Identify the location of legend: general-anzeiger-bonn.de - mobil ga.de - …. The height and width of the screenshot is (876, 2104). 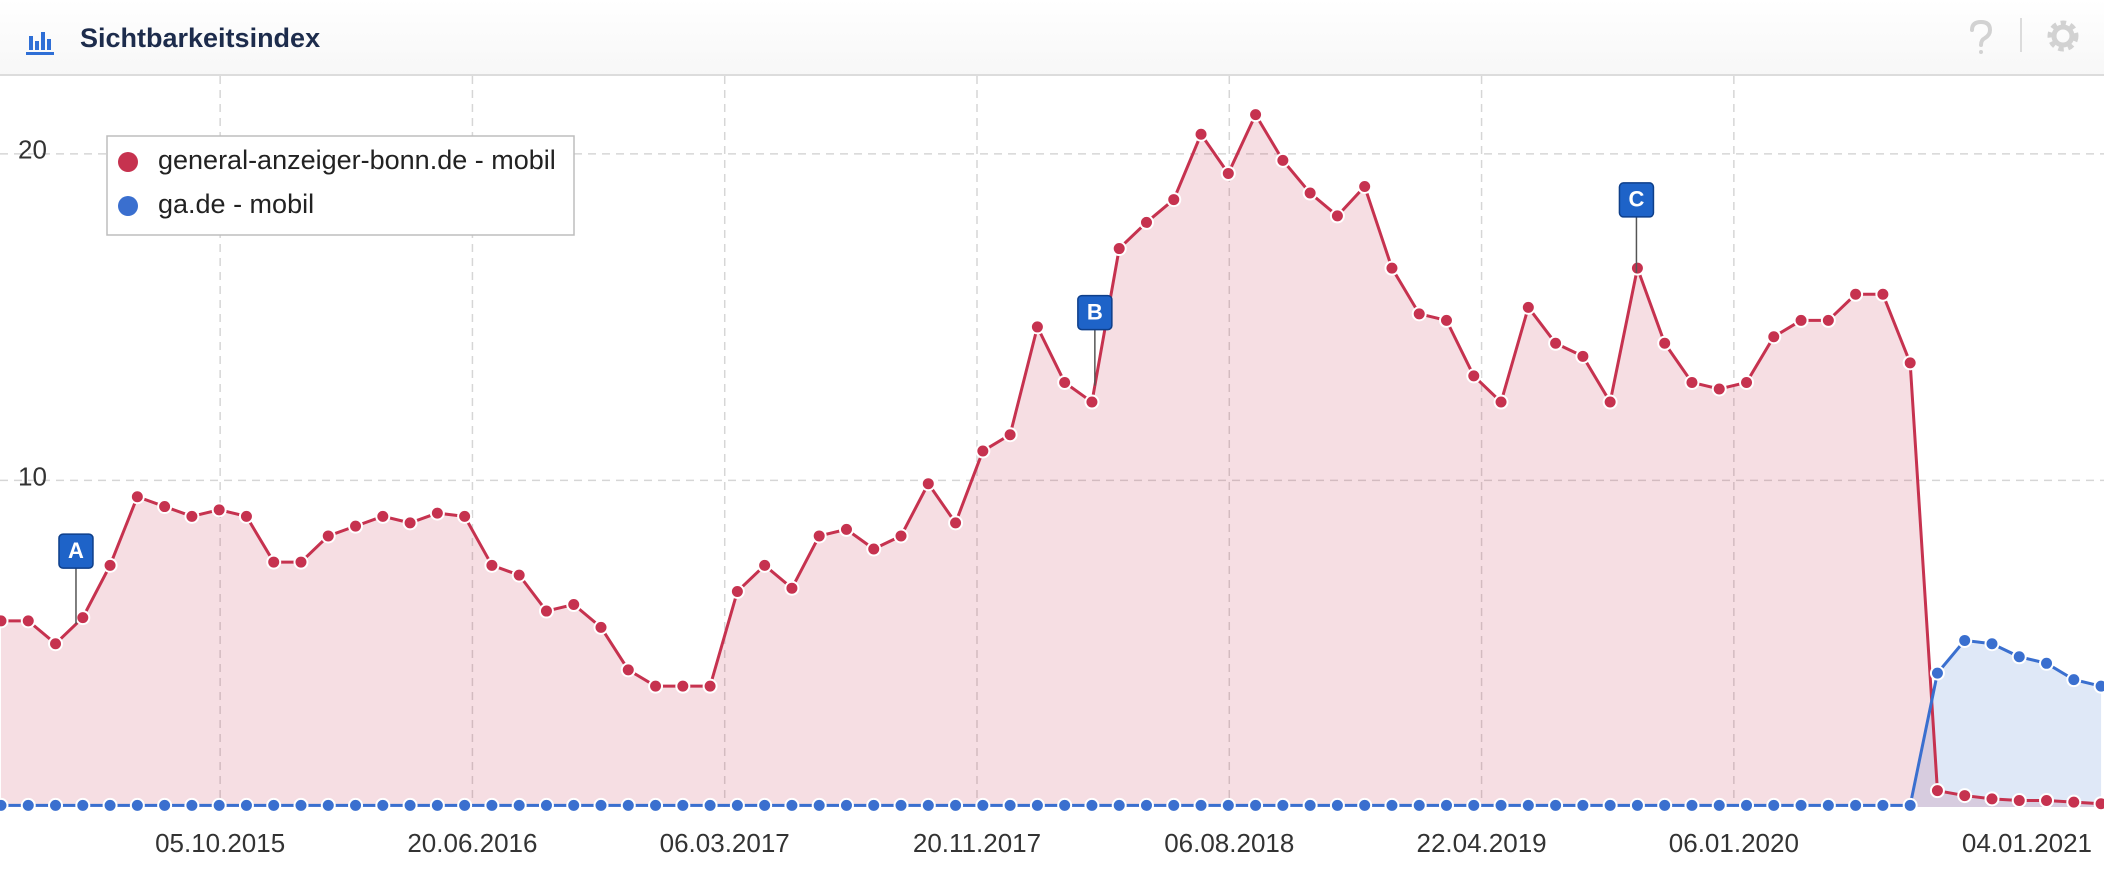
(340, 185).